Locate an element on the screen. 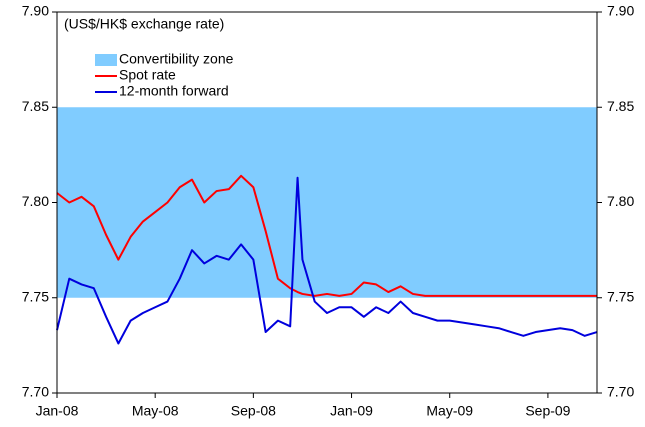 This screenshot has width=645, height=427. y2-tick-label: 7.75 is located at coordinates (620, 296).